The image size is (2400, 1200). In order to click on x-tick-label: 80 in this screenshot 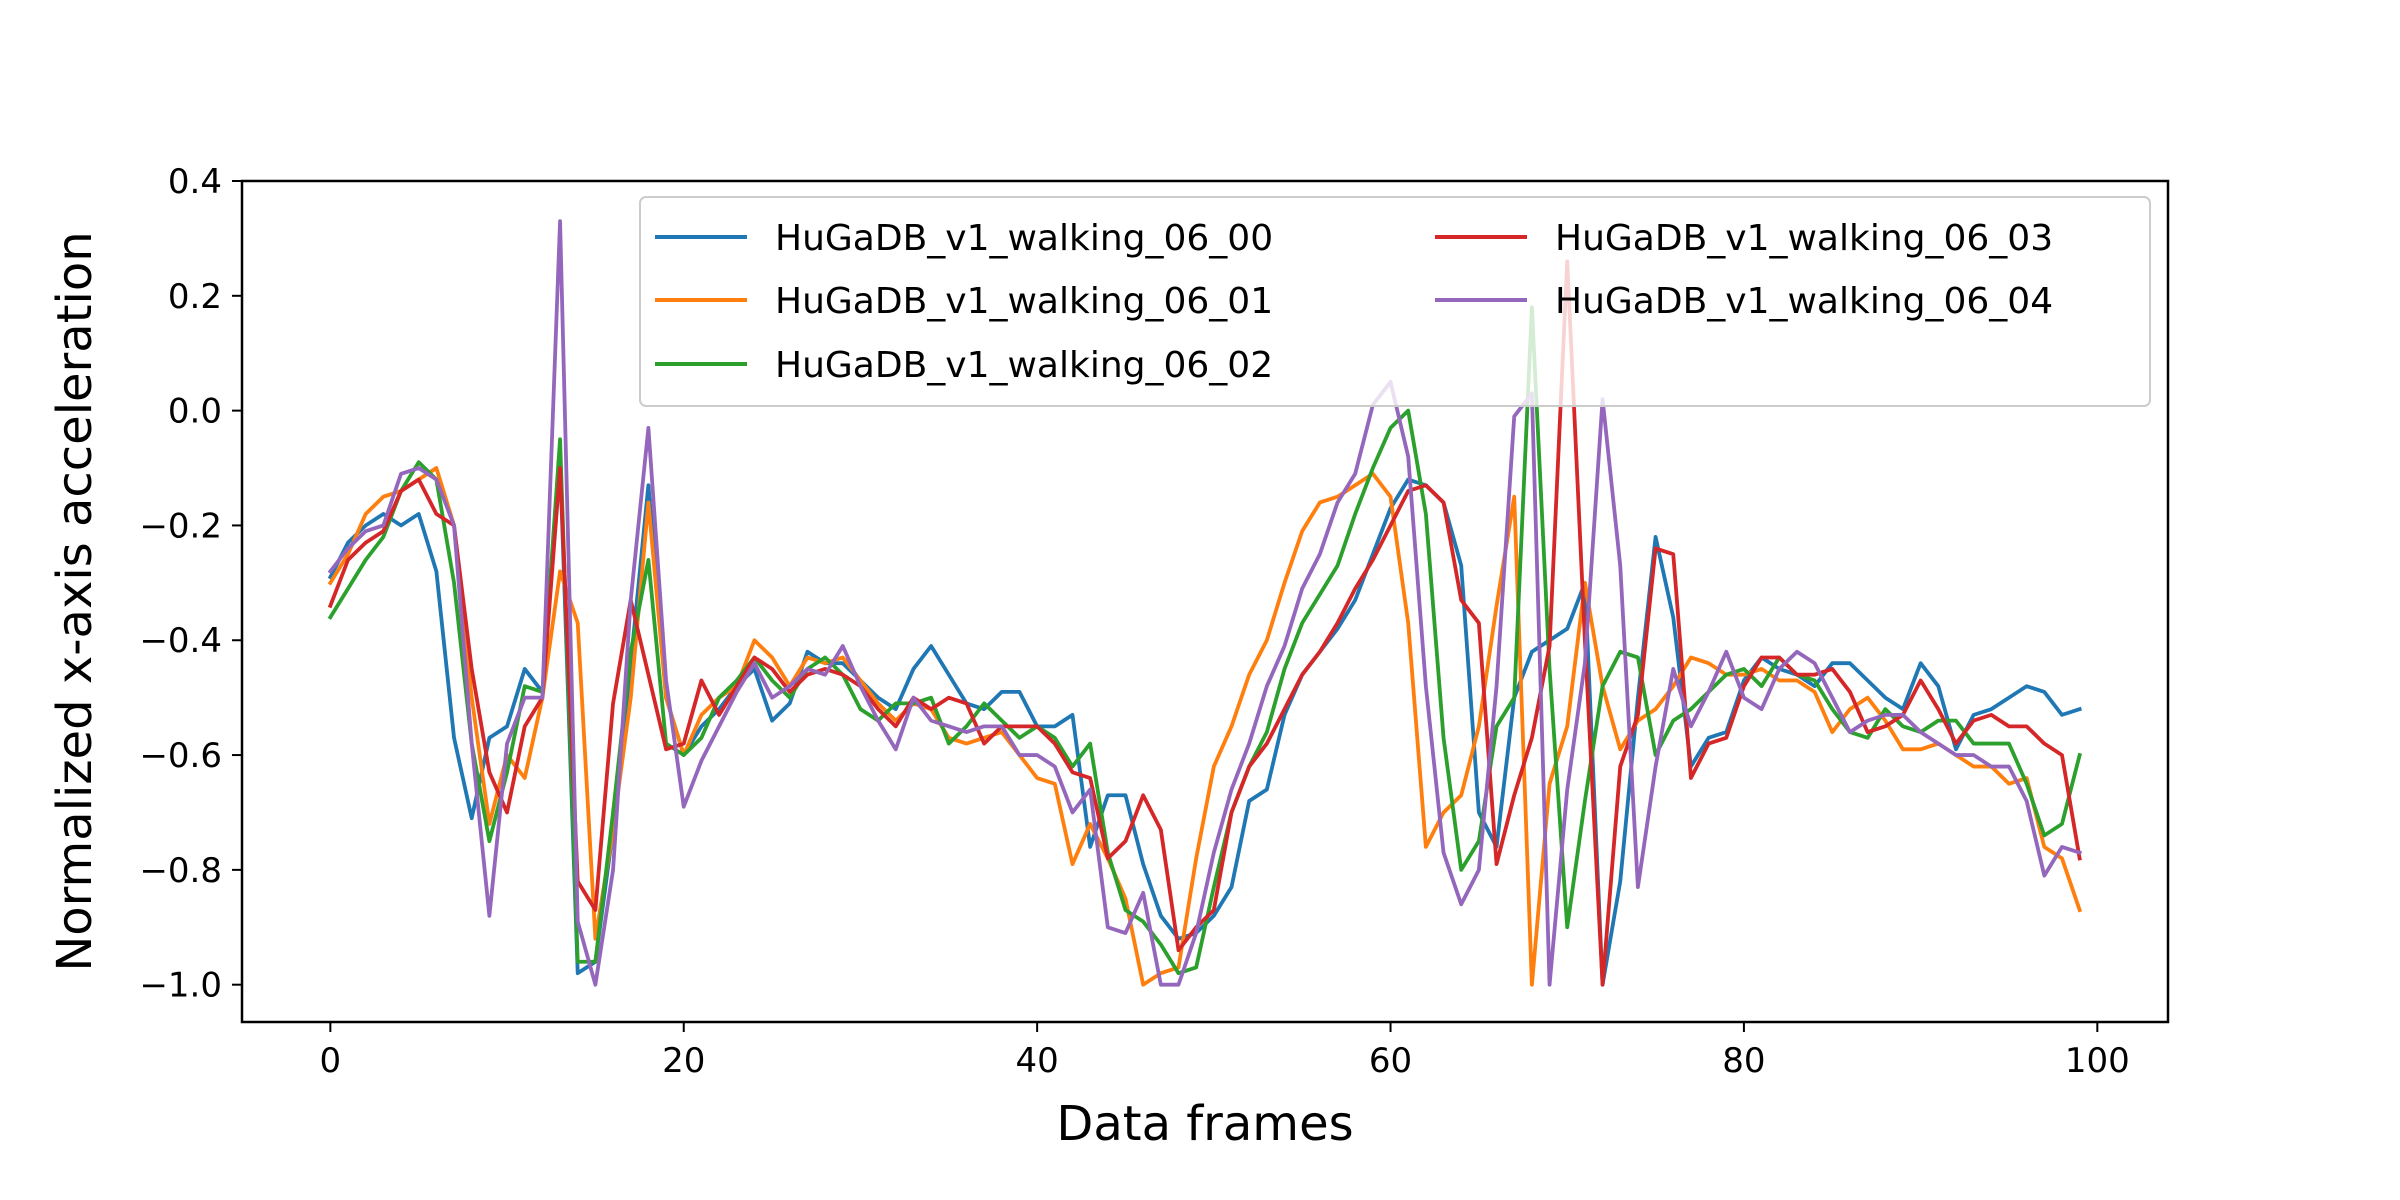, I will do `click(1743, 1061)`.